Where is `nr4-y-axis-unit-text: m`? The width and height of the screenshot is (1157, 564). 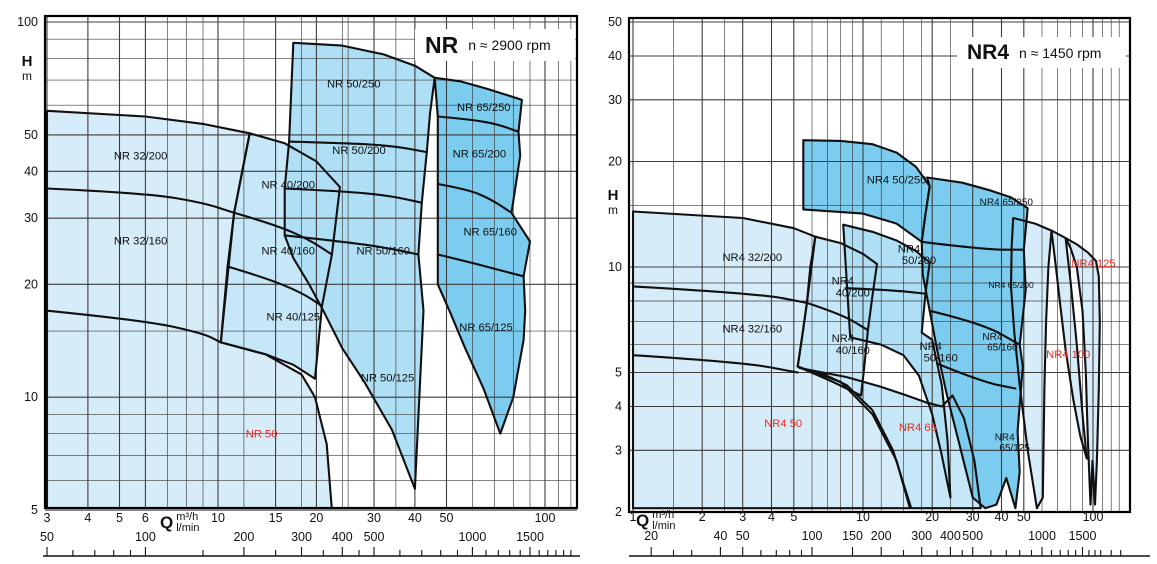 nr4-y-axis-unit-text: m is located at coordinates (613, 210).